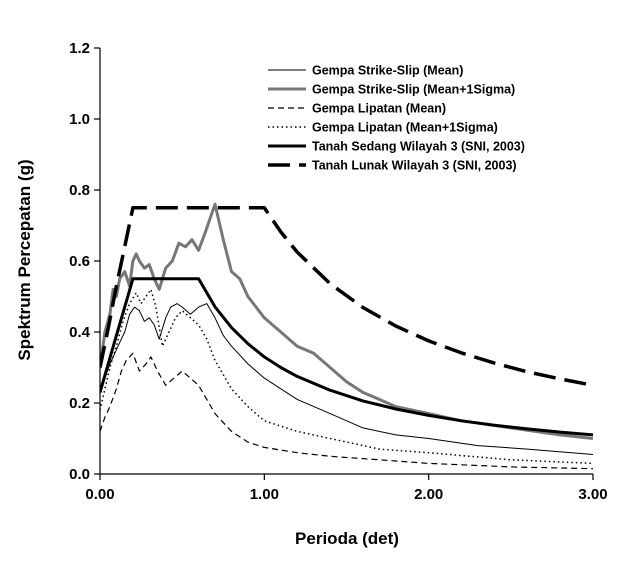 The image size is (634, 564). Describe the element at coordinates (24, 259) in the screenshot. I see `y-axis-title: Spektrum Percepatan (g)` at that location.